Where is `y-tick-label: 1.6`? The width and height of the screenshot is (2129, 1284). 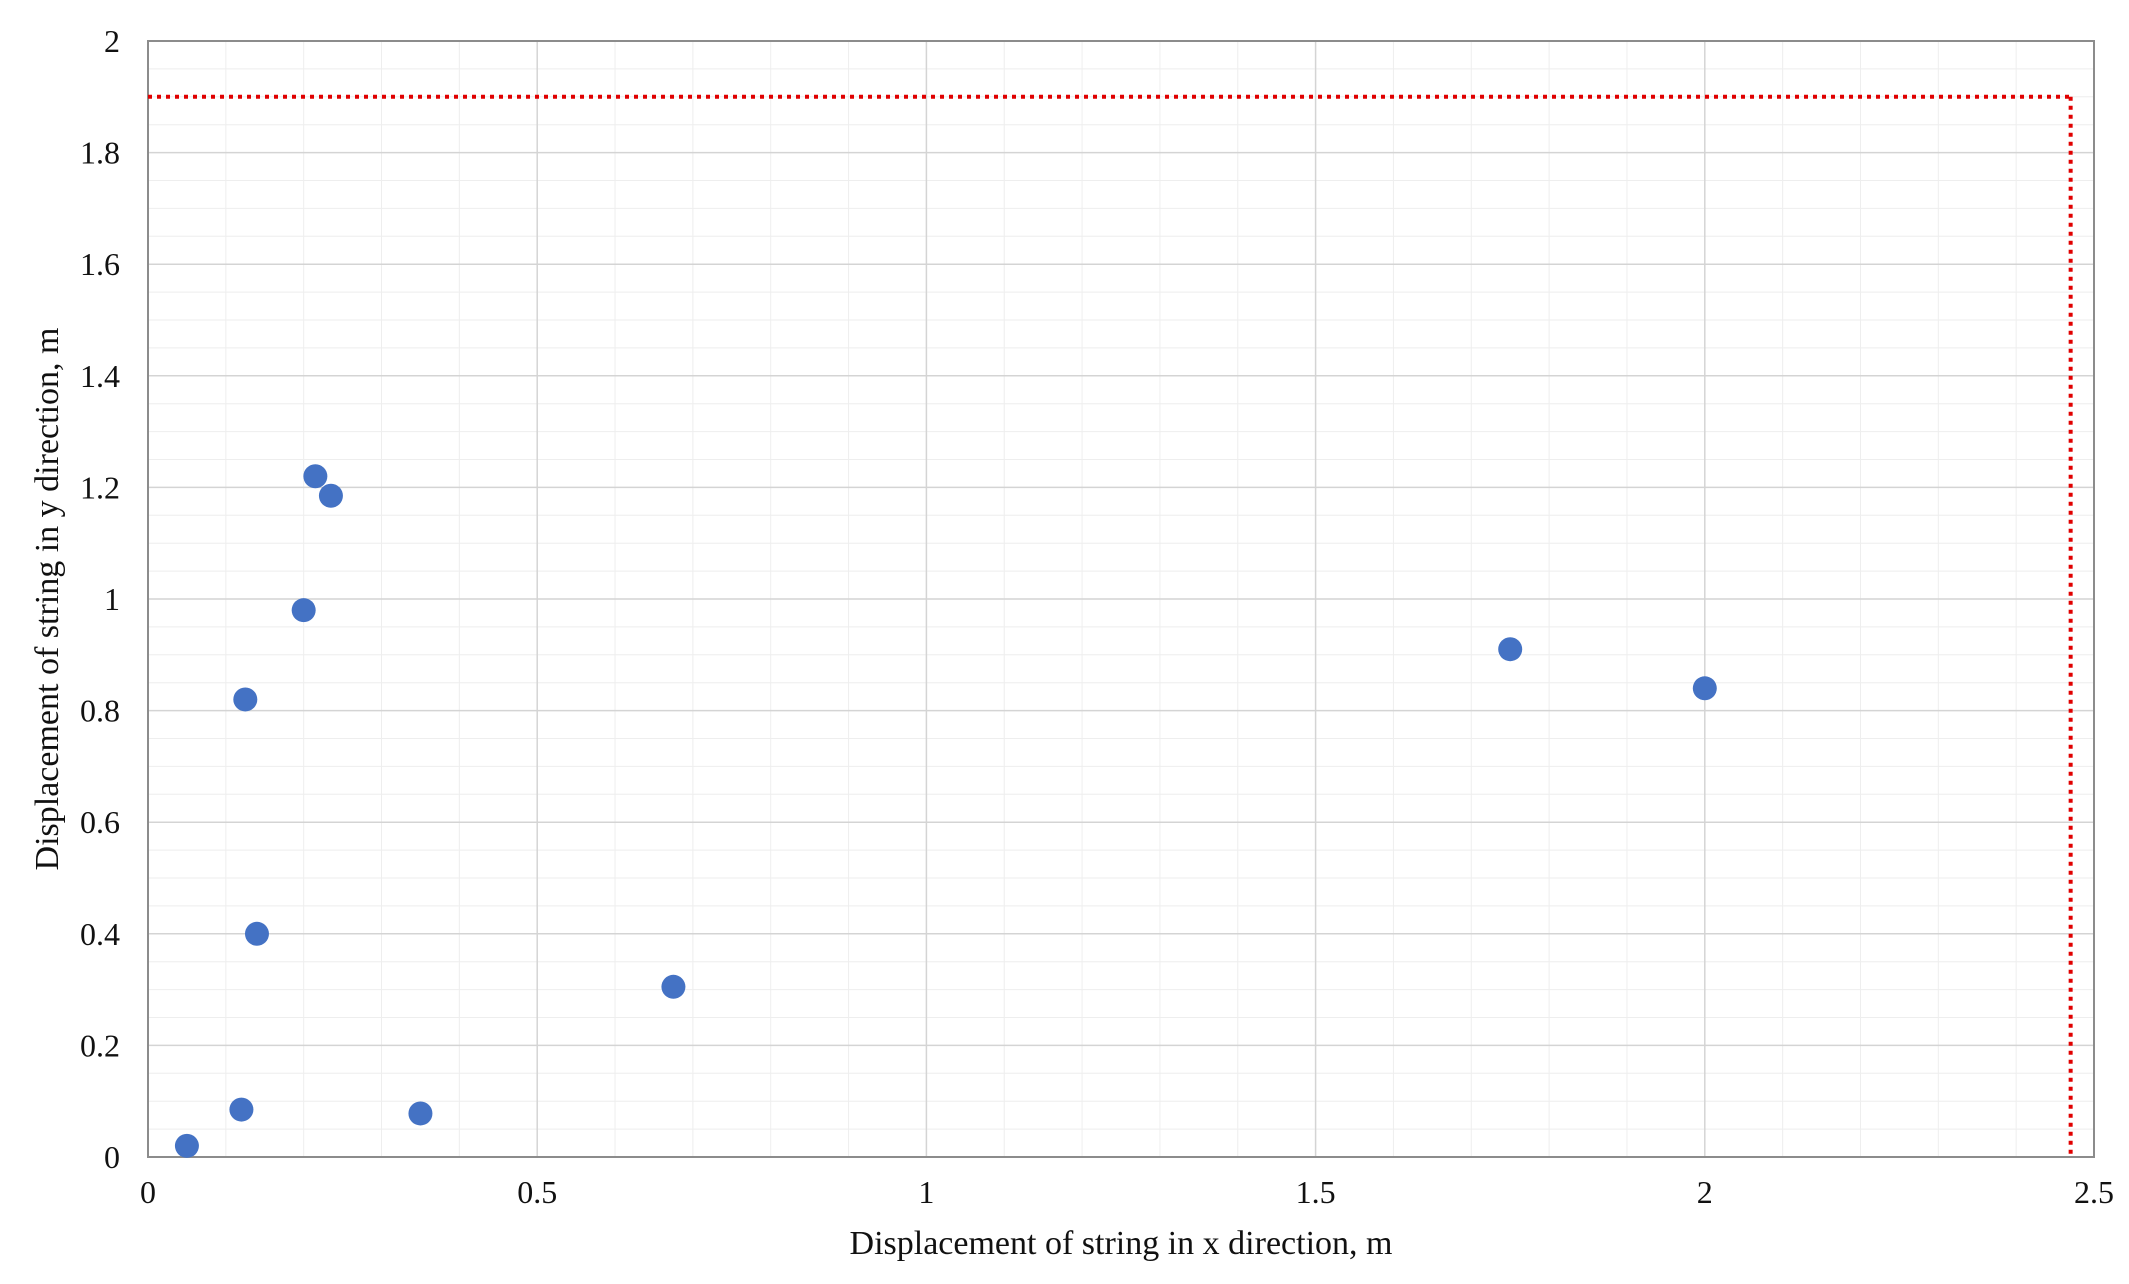 y-tick-label: 1.6 is located at coordinates (100, 264).